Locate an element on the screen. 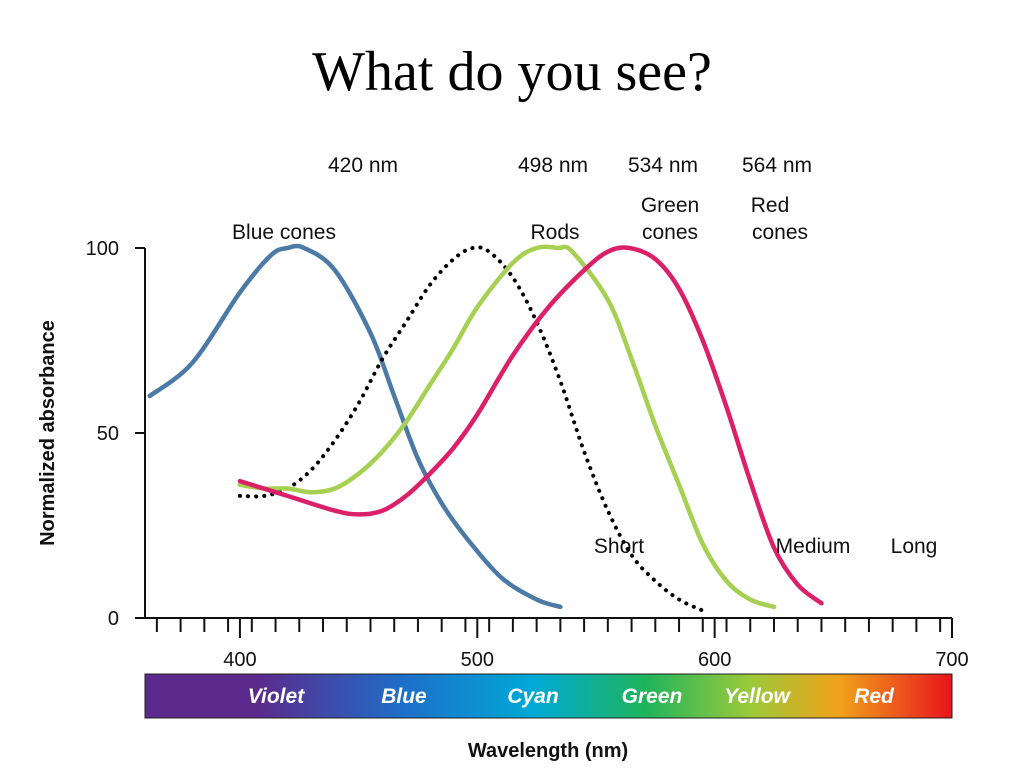 The image size is (1024, 768). slide-title: What do you see? is located at coordinates (512, 72).